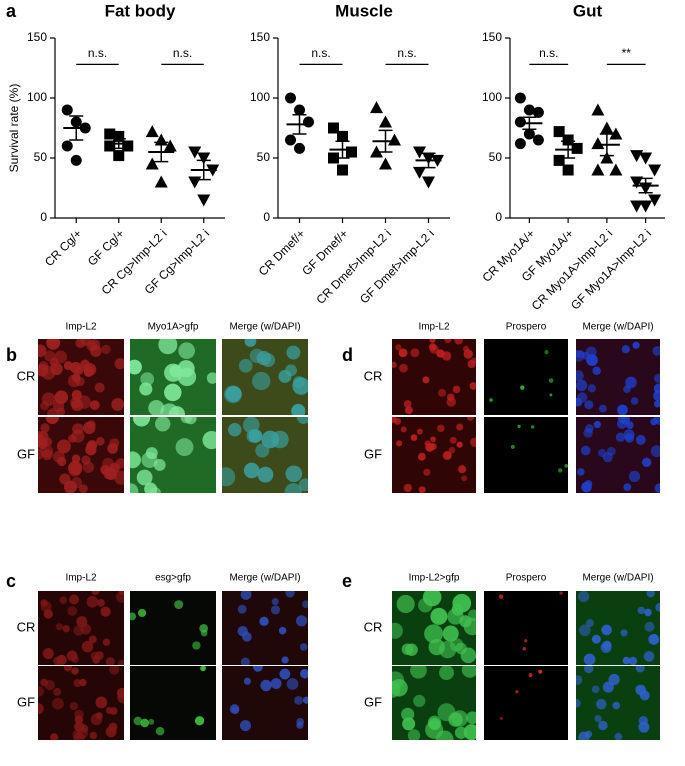  What do you see at coordinates (14, 128) in the screenshot?
I see `y-axis-label: Survival rate (%)` at bounding box center [14, 128].